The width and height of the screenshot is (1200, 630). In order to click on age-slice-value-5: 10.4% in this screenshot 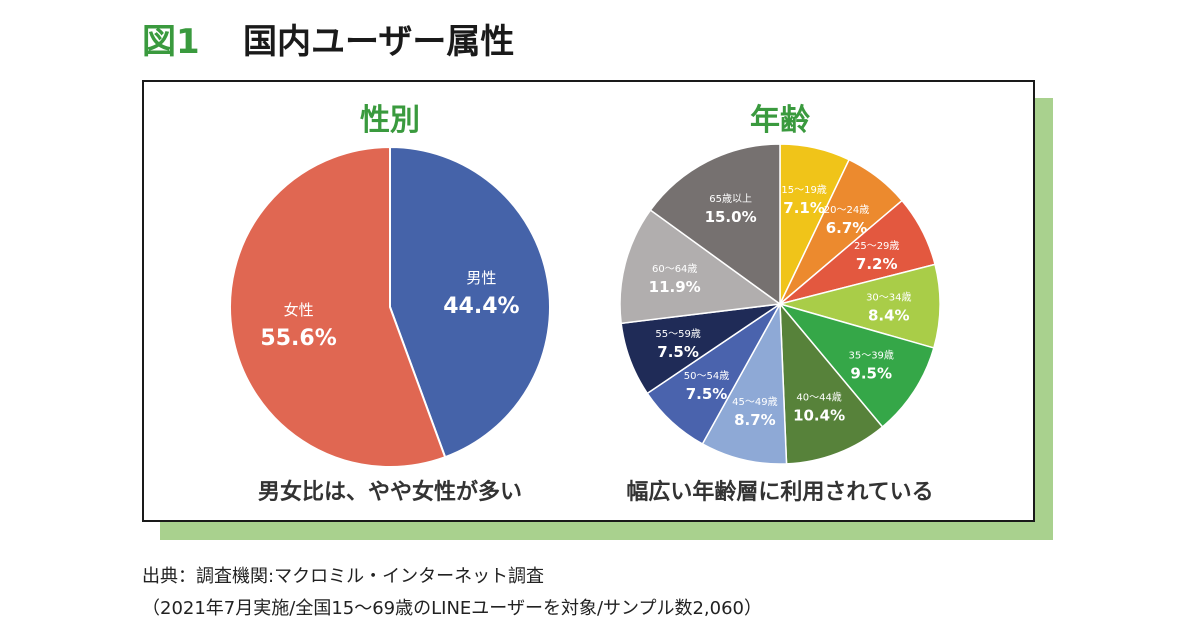, I will do `click(819, 416)`.